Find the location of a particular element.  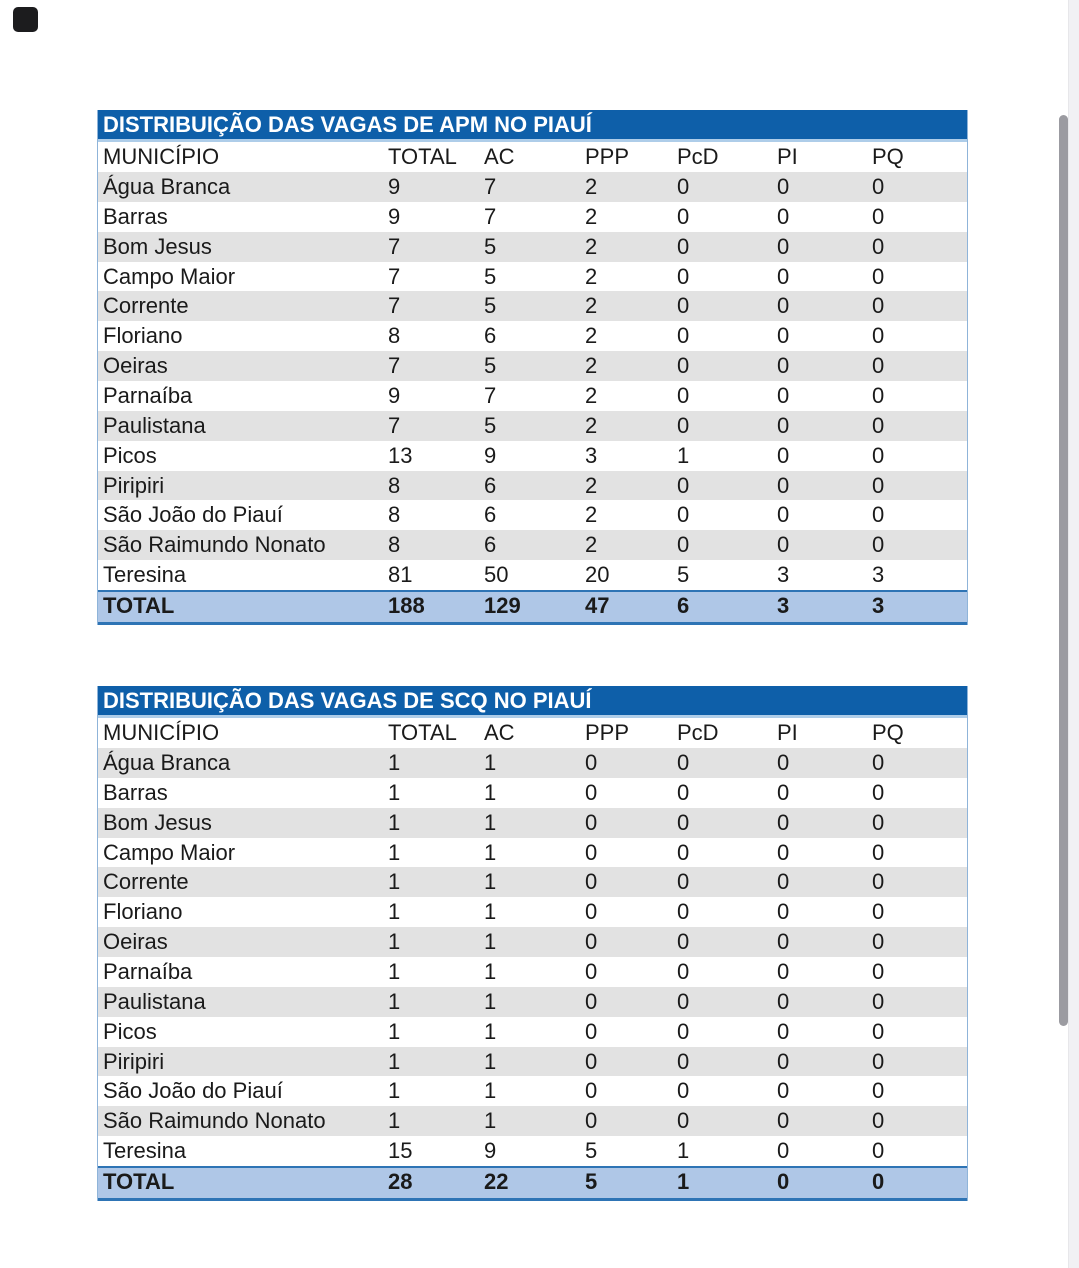

municipality-cell: Barras is located at coordinates (135, 792).